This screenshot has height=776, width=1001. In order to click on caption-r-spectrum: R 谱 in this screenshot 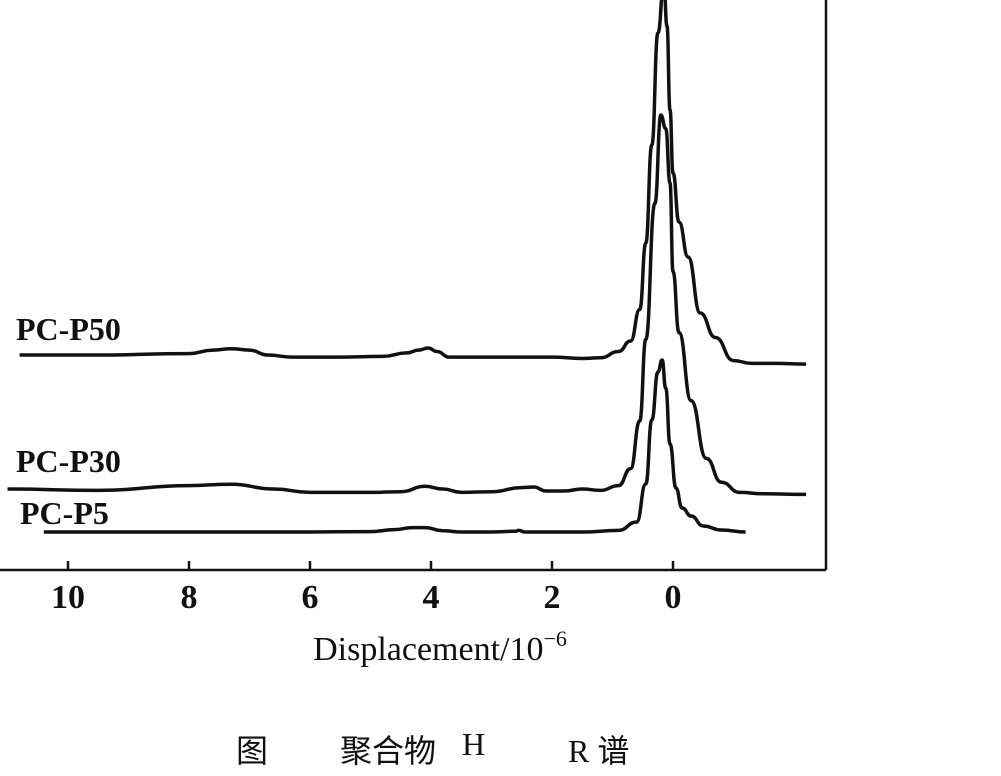, I will do `click(599, 751)`.